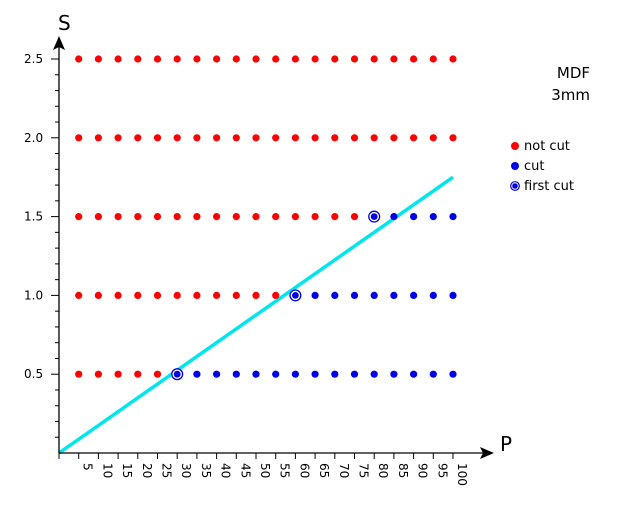 The image size is (630, 512). What do you see at coordinates (265, 470) in the screenshot?
I see `x-tick-label: 50` at bounding box center [265, 470].